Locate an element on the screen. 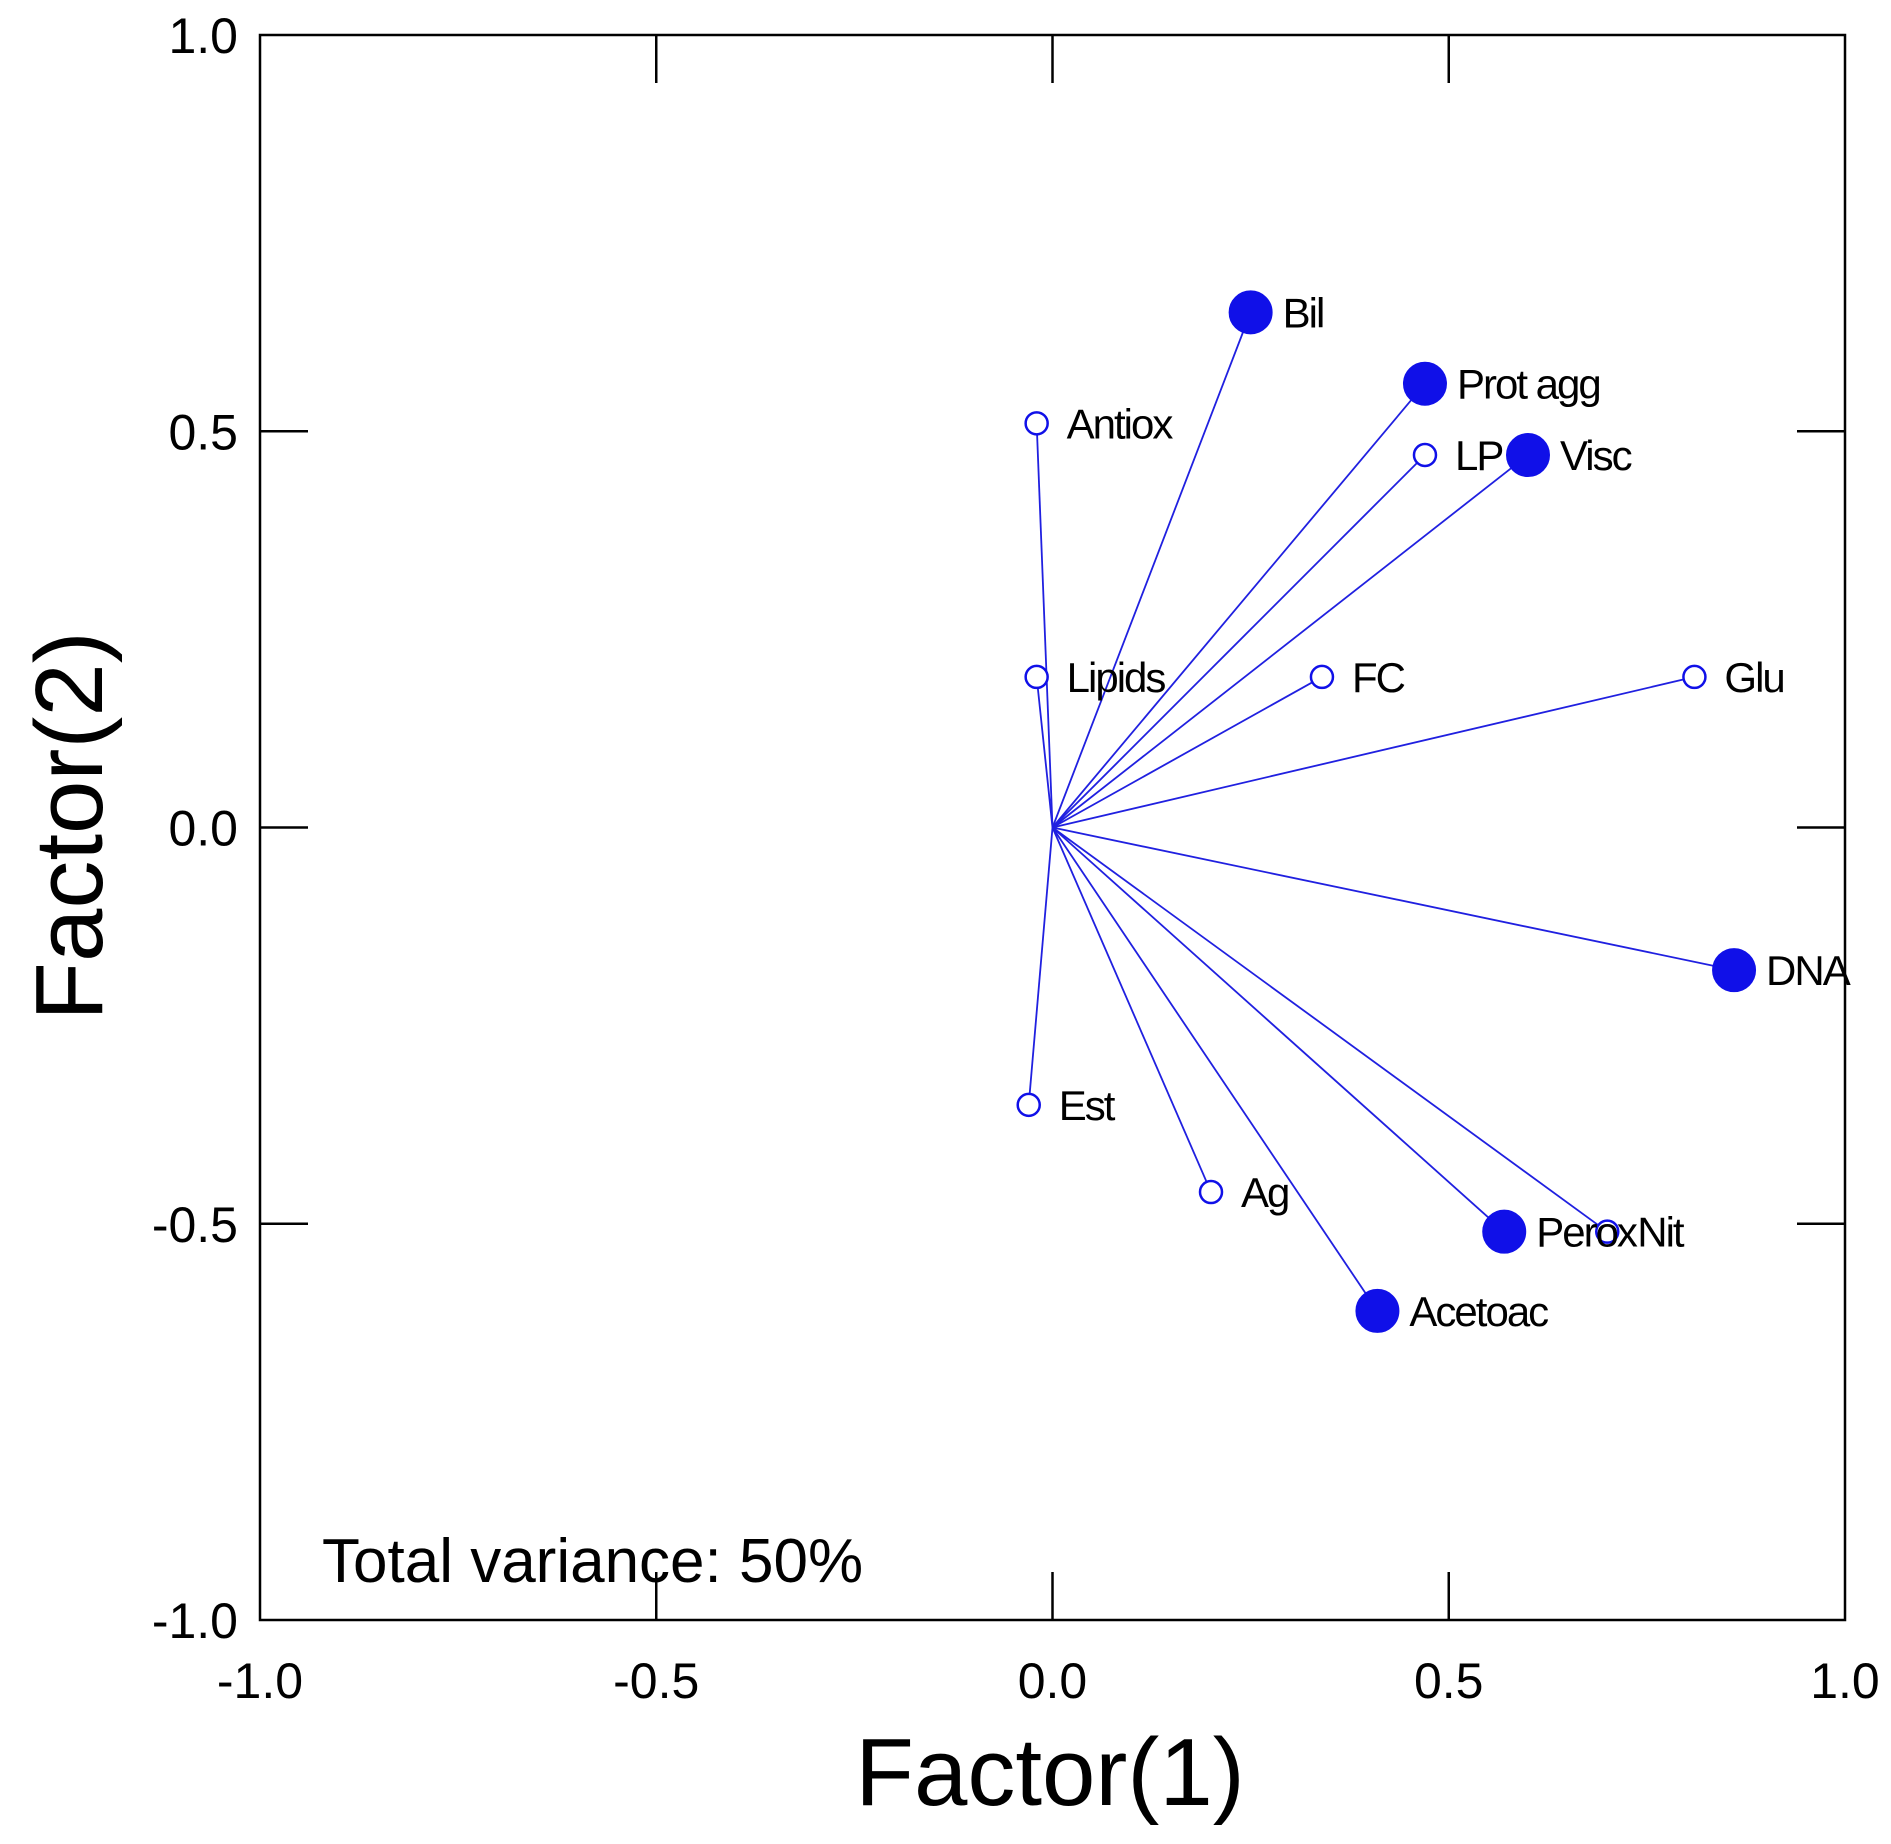  point-label-antiox: Antiox is located at coordinates (1120, 423).